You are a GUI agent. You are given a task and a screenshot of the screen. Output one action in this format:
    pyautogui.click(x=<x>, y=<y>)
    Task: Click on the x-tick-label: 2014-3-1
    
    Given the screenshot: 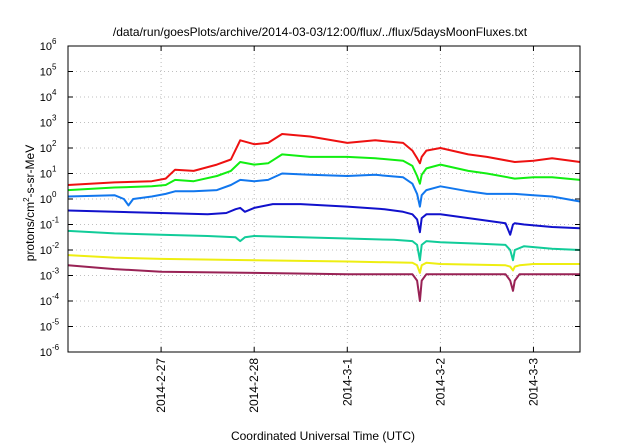 What is the action you would take?
    pyautogui.click(x=347, y=382)
    